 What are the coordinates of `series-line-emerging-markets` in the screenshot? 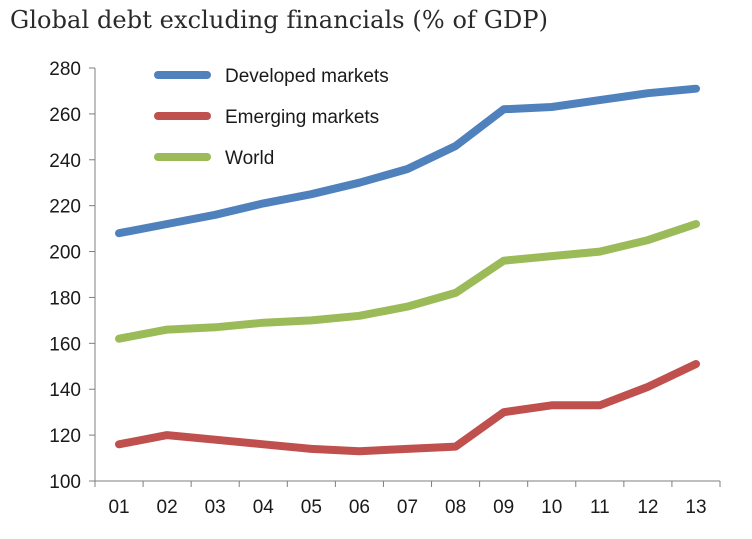 It's located at (407, 408).